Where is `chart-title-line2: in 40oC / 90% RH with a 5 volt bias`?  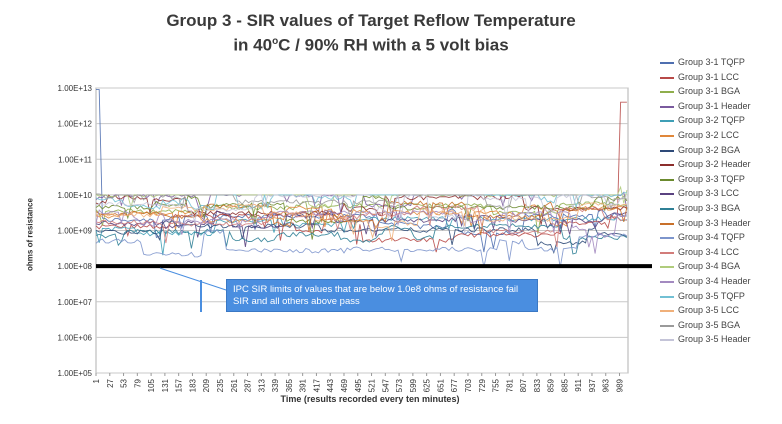
chart-title-line2: in 40oC / 90% RH with a 5 volt bias is located at coordinates (371, 43).